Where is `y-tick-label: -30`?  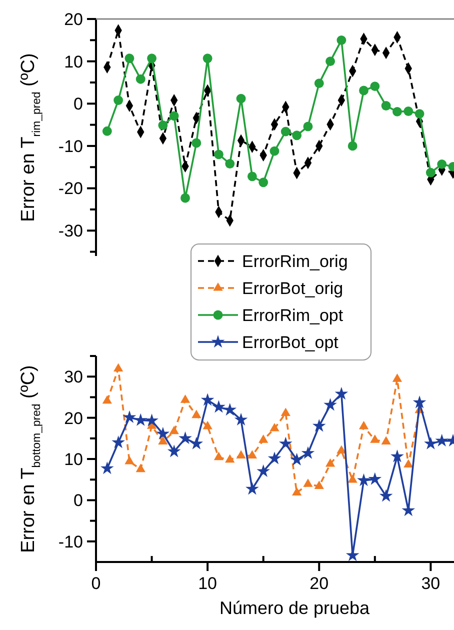
y-tick-label: -30 is located at coordinates (70, 231).